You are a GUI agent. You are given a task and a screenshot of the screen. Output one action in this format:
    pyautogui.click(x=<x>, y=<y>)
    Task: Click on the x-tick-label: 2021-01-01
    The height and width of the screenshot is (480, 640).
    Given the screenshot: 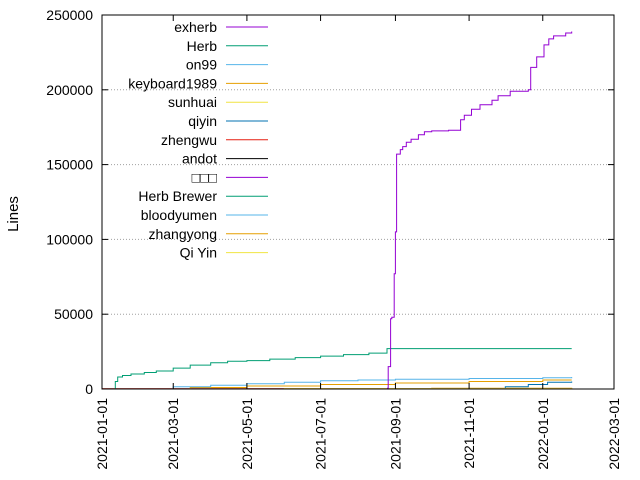 What is the action you would take?
    pyautogui.click(x=102, y=434)
    